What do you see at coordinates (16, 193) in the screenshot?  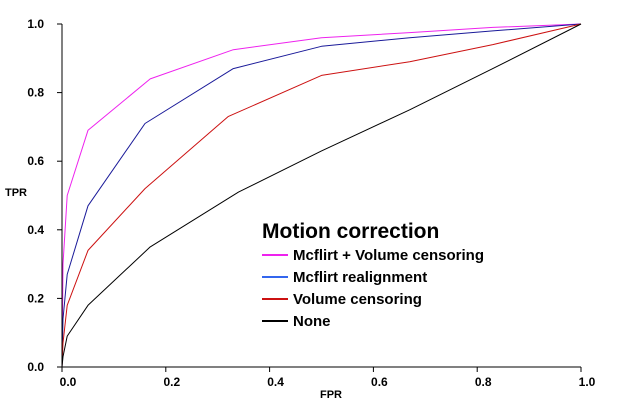 I see `y-axis-label: TPR` at bounding box center [16, 193].